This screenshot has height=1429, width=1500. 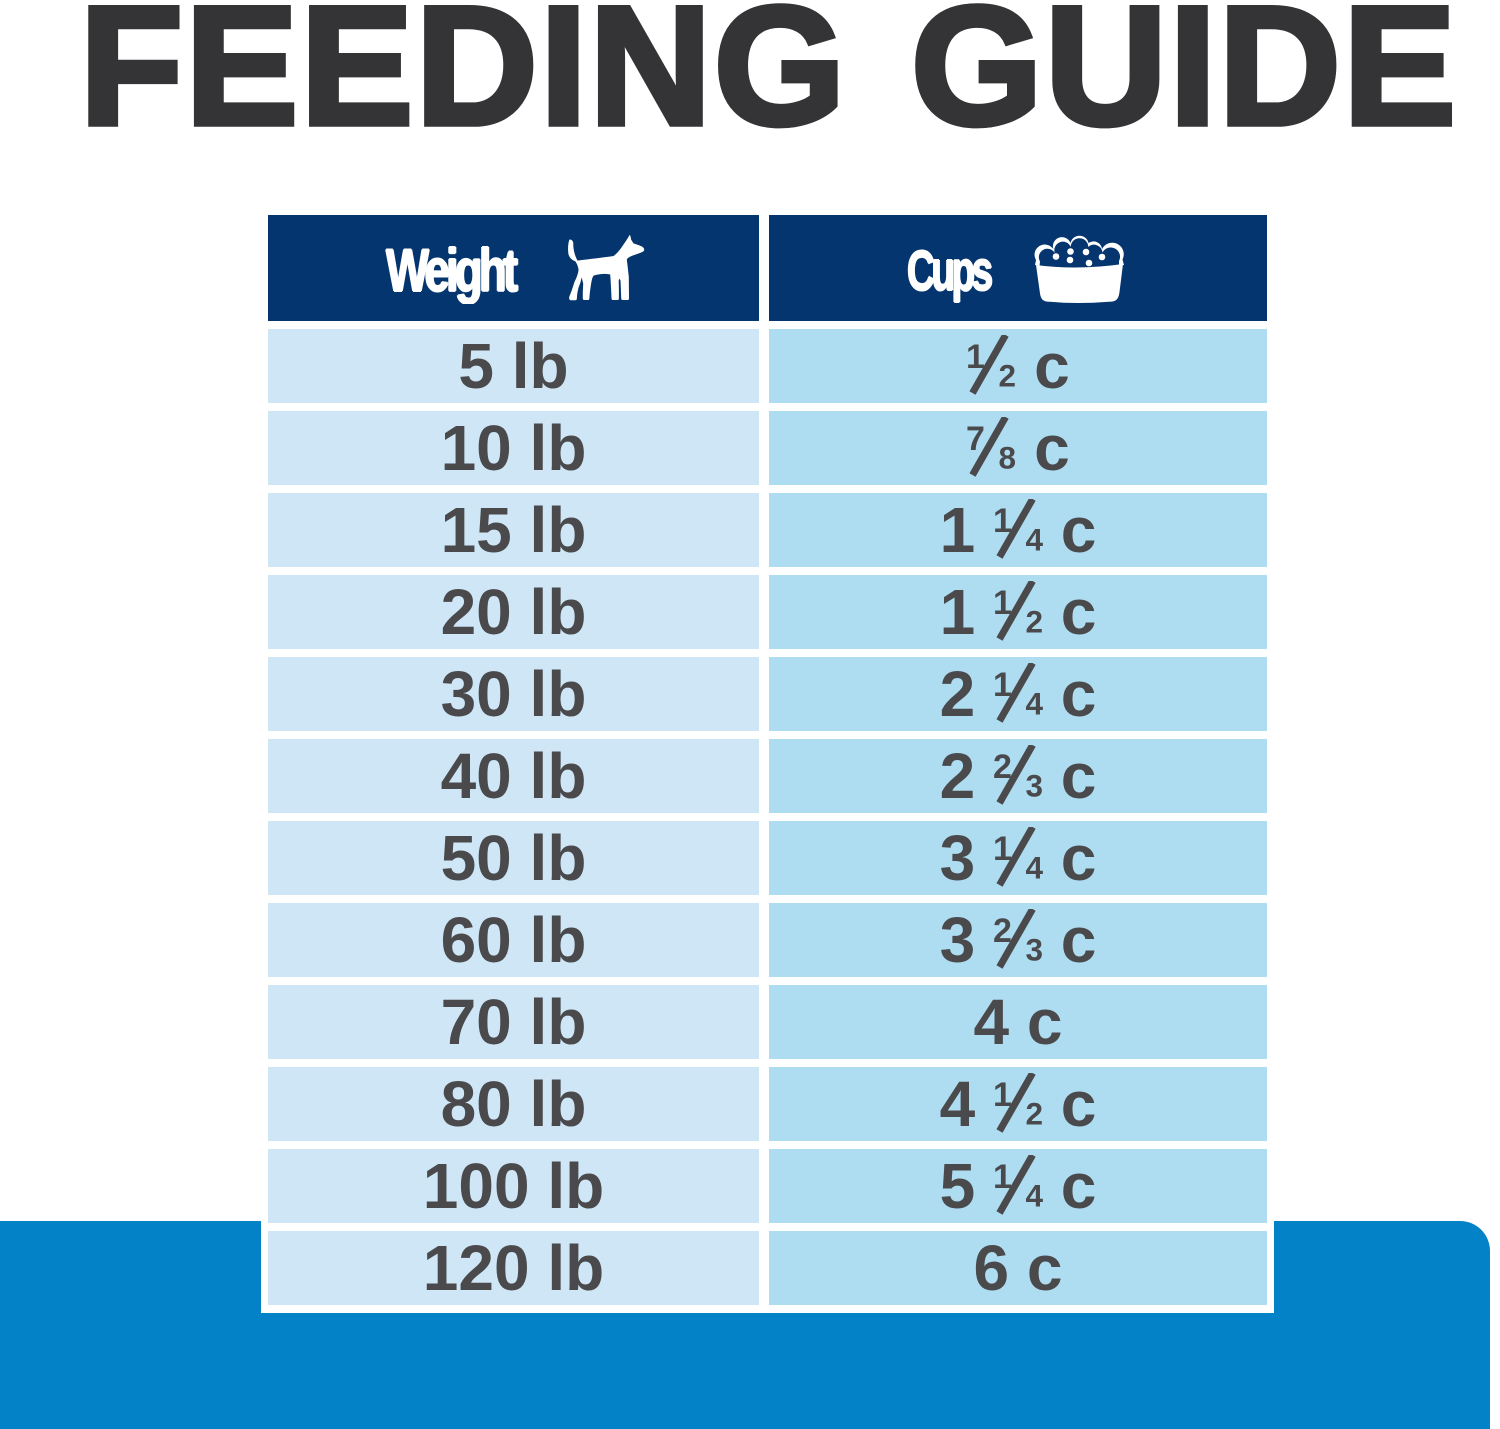 What do you see at coordinates (1008, 458) in the screenshot?
I see `svg-text: 8` at bounding box center [1008, 458].